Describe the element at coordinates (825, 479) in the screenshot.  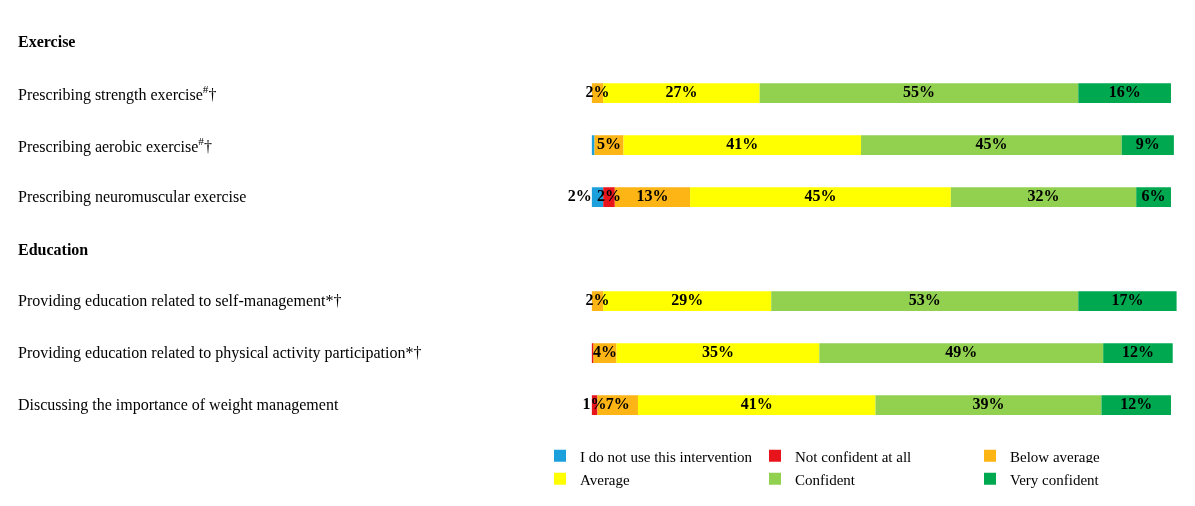
I see `legend-label: Confident` at that location.